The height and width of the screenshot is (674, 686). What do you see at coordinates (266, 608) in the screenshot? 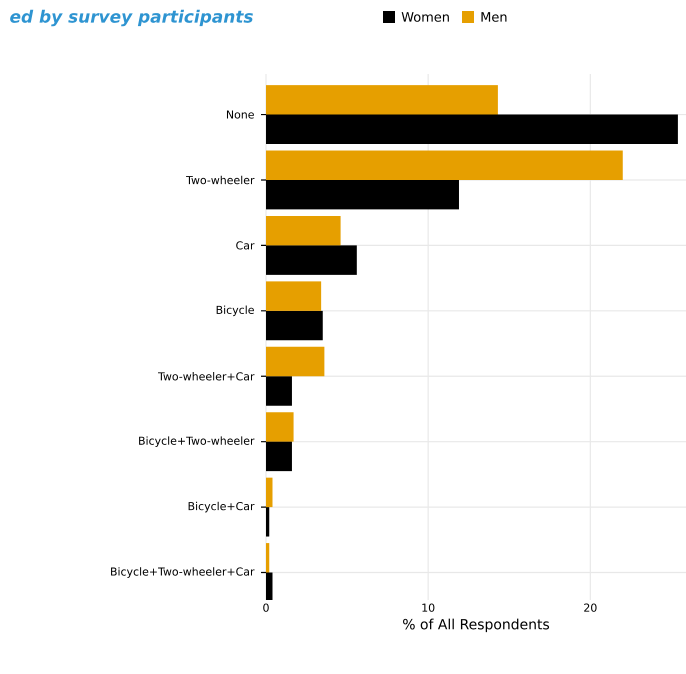
I see `x-tick-label: 0` at bounding box center [266, 608].